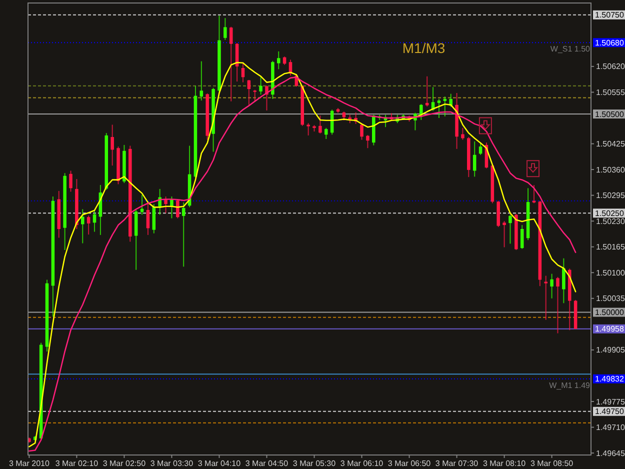  What do you see at coordinates (610, 169) in the screenshot?
I see `y-tick-label: 1.50360` at bounding box center [610, 169].